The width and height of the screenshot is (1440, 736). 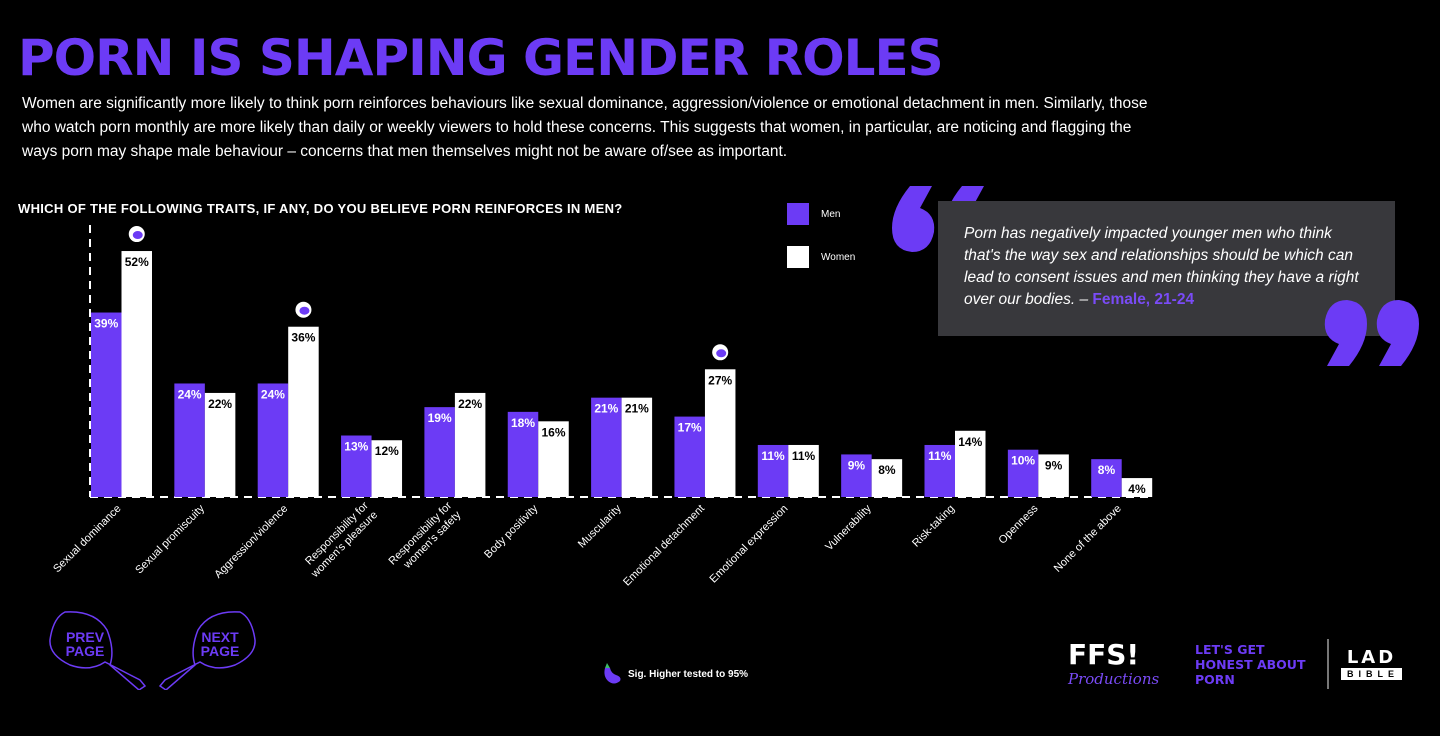 I want to click on x-tick-label: None of the above, so click(x=1088, y=539).